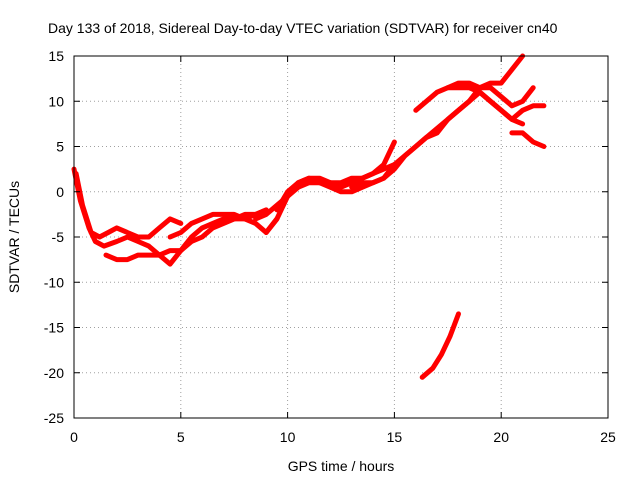 The image size is (640, 480). Describe the element at coordinates (288, 437) in the screenshot. I see `x-tick-label: 10` at that location.